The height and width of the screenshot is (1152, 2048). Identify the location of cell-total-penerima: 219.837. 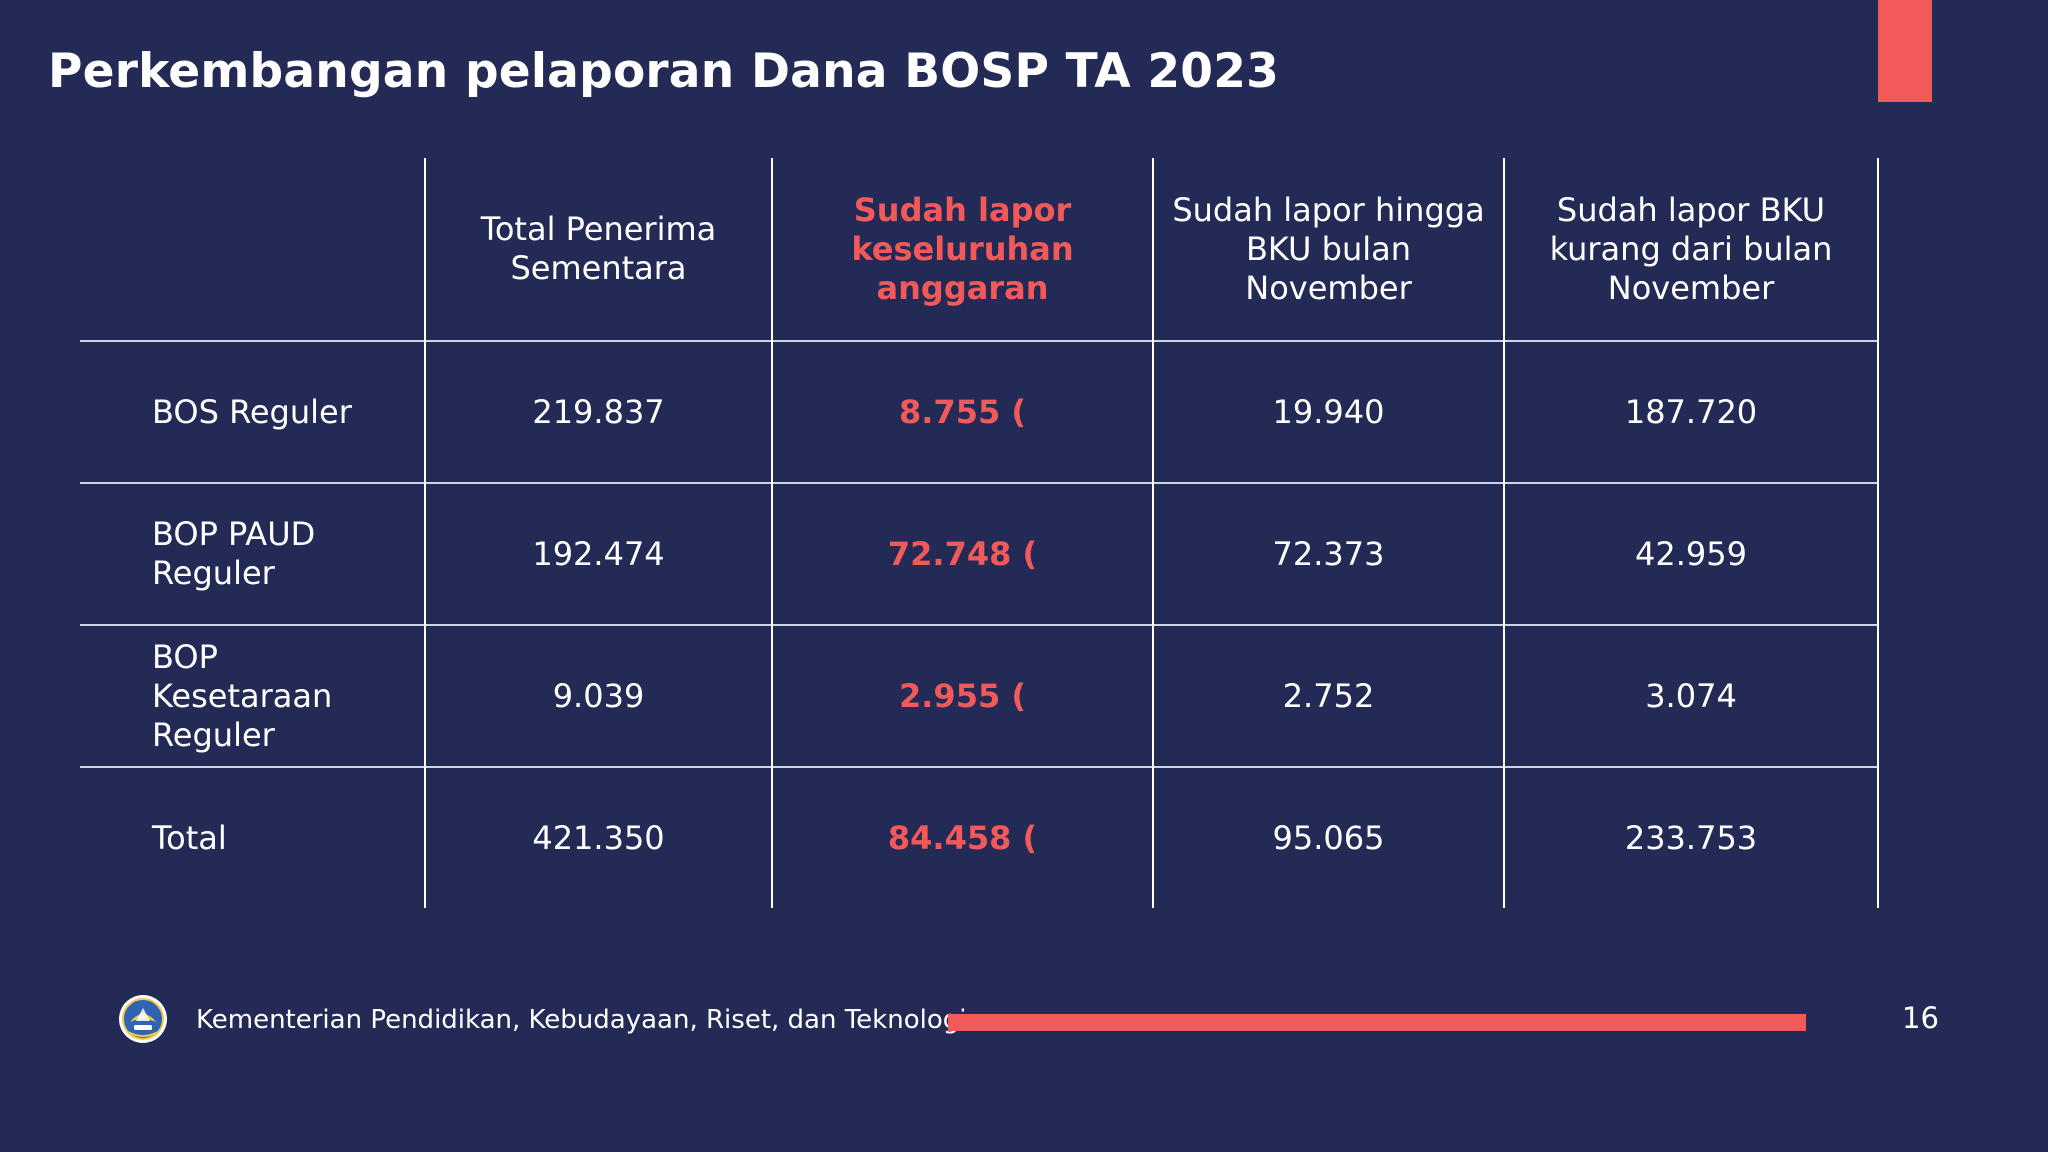
(598, 411).